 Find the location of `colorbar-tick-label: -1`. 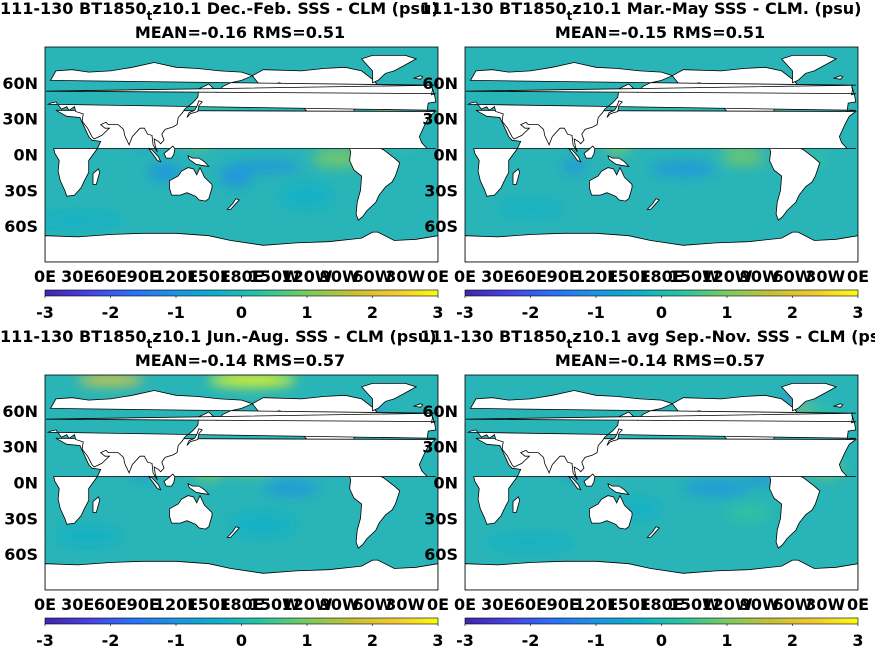

colorbar-tick-label: -1 is located at coordinates (176, 312).